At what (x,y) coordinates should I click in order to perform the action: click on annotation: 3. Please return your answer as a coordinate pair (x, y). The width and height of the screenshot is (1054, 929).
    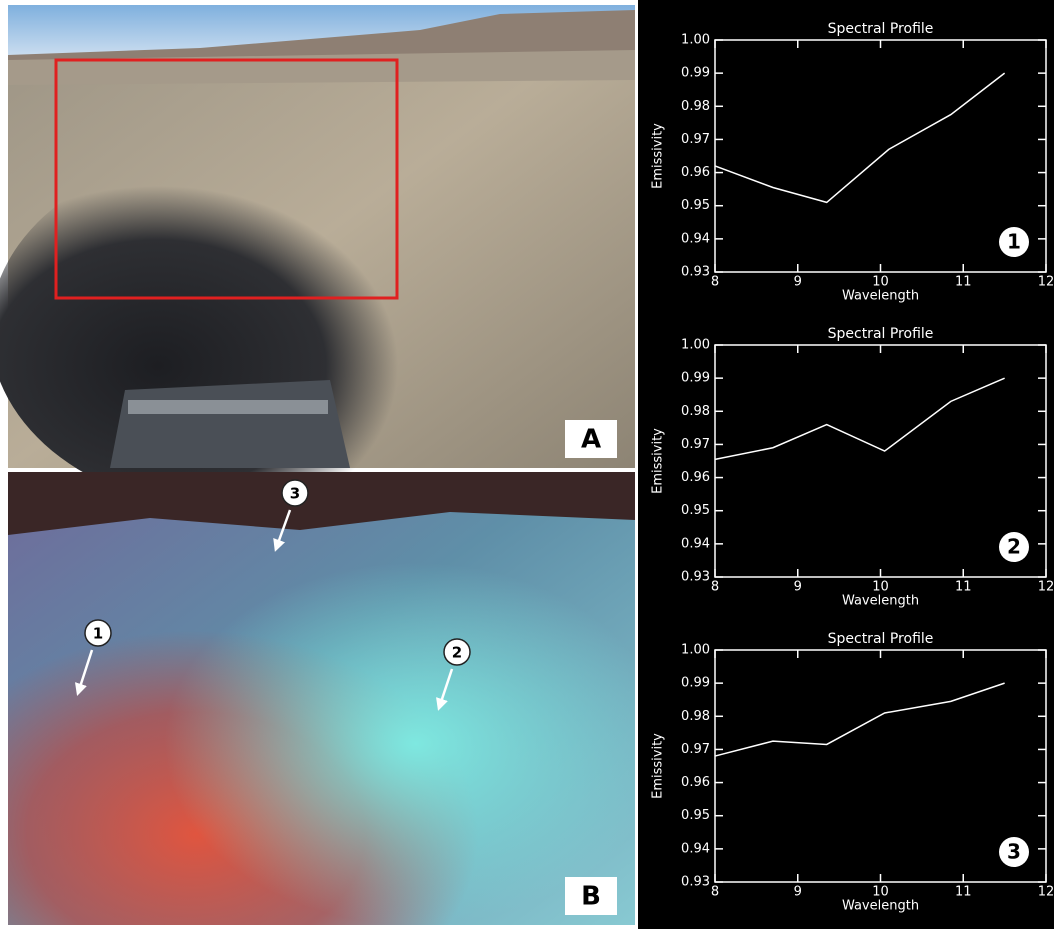
    Looking at the image, I should click on (1014, 852).